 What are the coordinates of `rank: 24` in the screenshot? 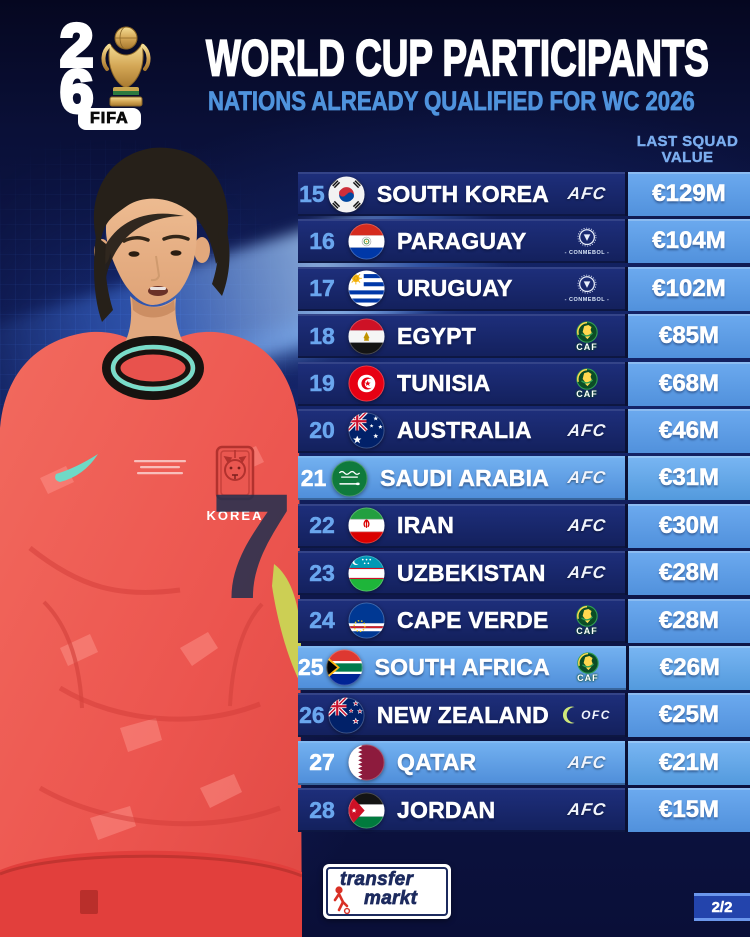 It's located at (322, 620).